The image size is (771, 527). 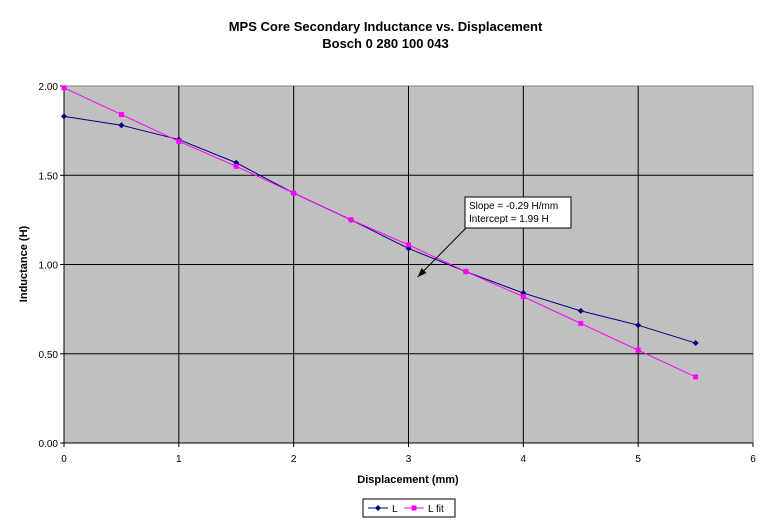 I want to click on legend-marker-l, so click(x=378, y=508).